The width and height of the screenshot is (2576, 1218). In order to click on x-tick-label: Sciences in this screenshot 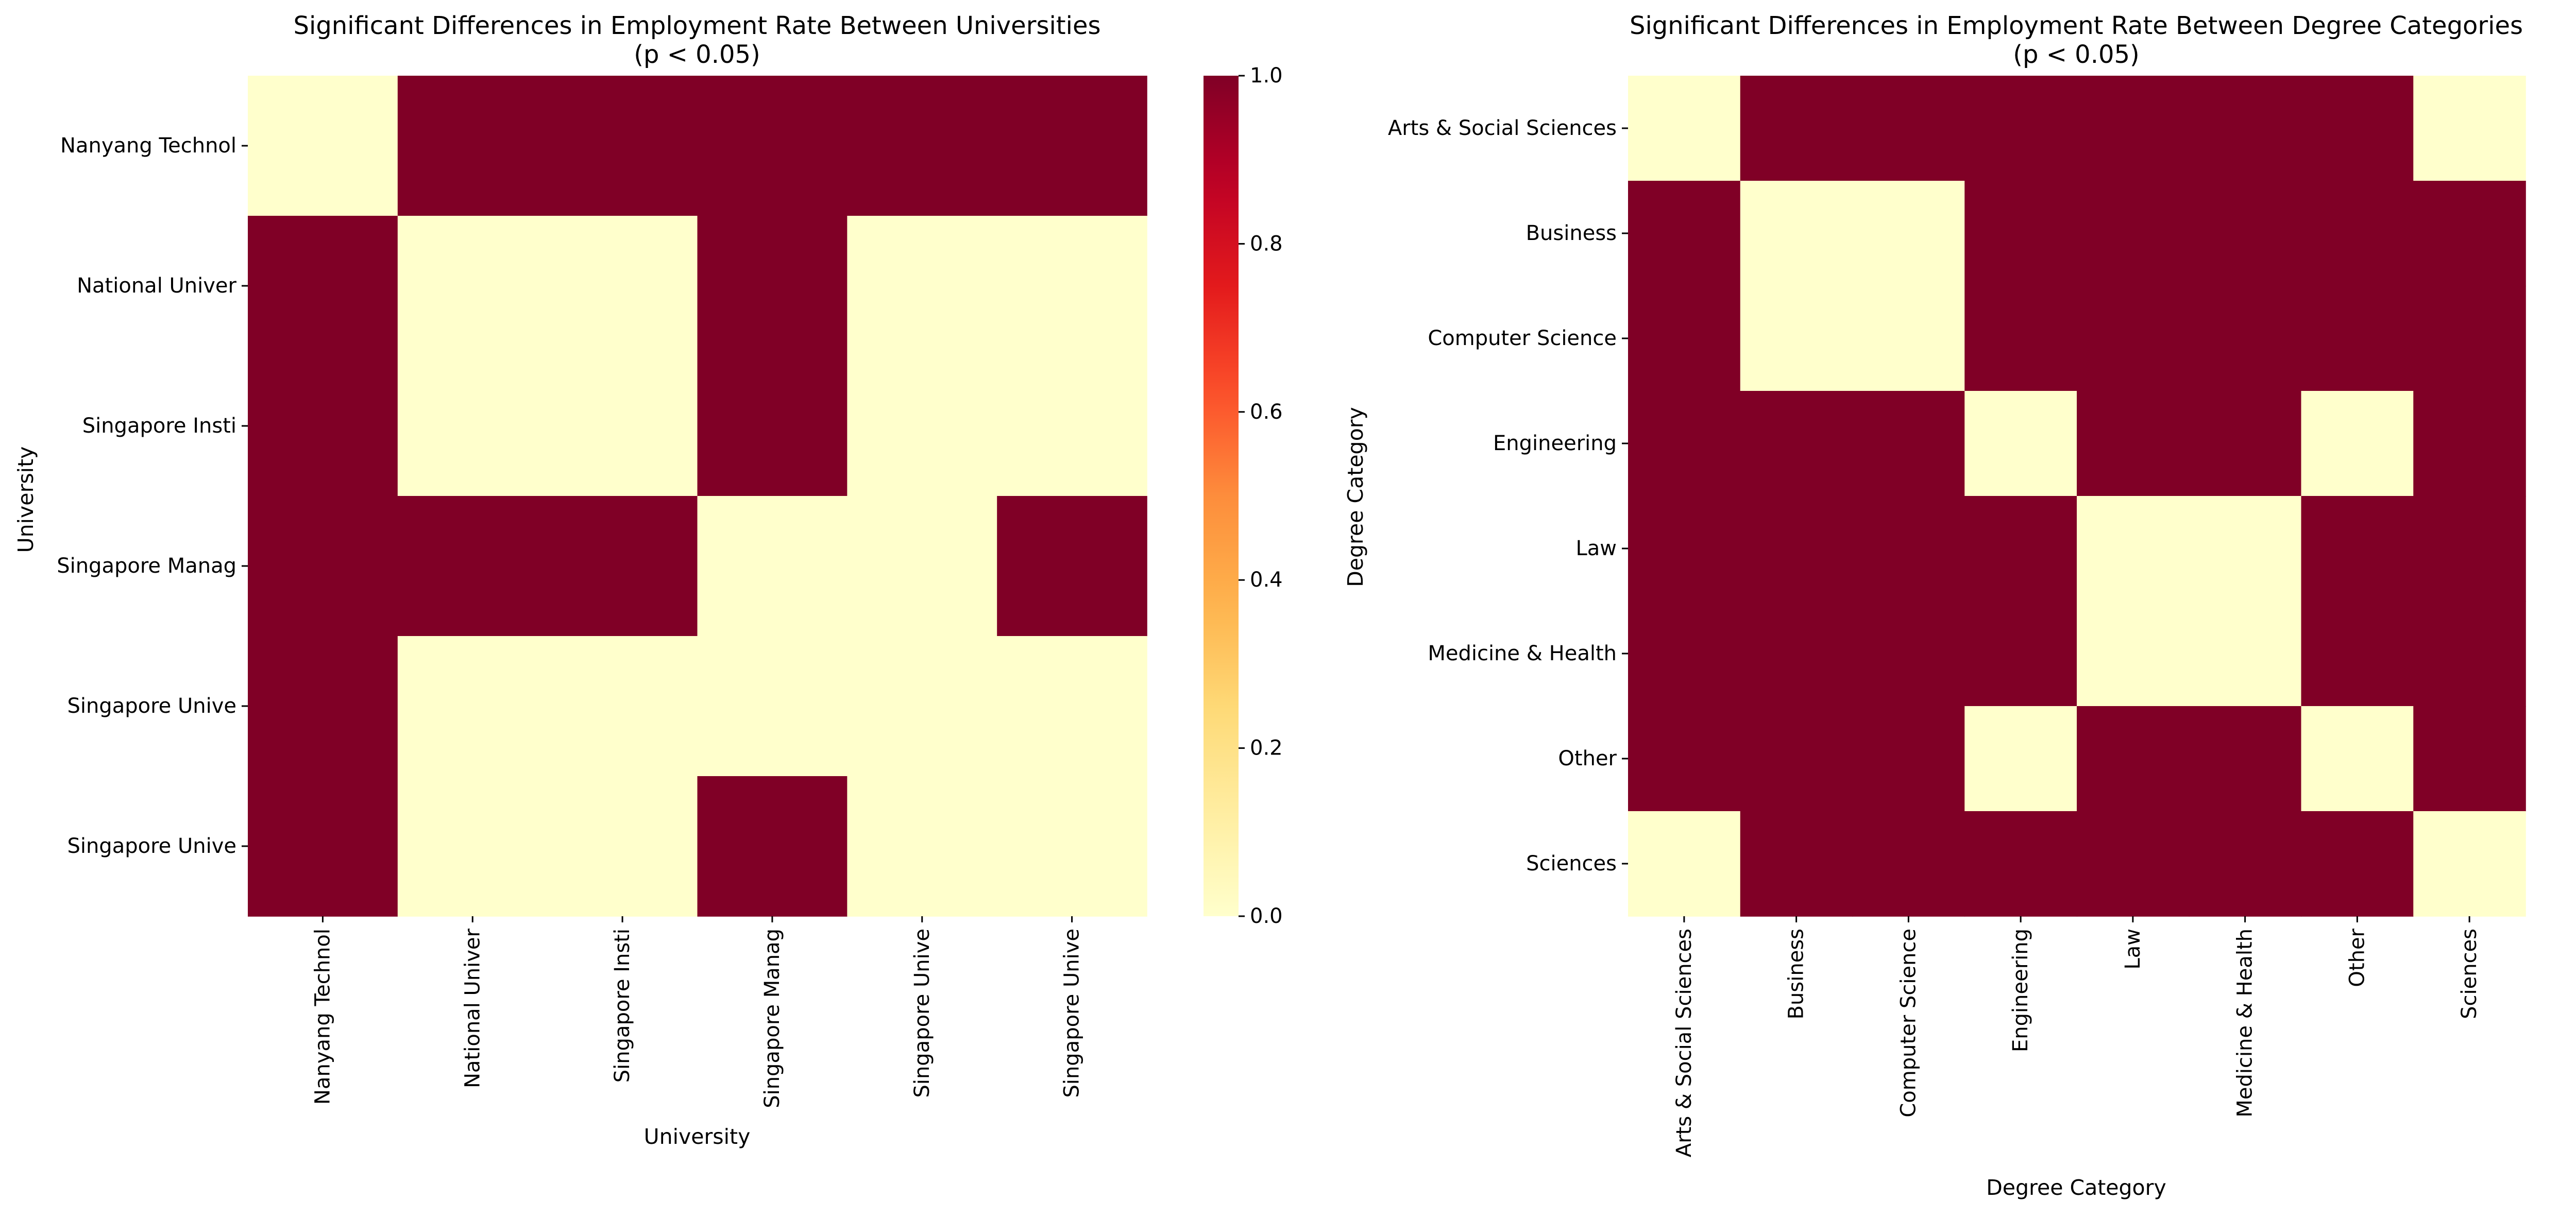, I will do `click(2470, 974)`.